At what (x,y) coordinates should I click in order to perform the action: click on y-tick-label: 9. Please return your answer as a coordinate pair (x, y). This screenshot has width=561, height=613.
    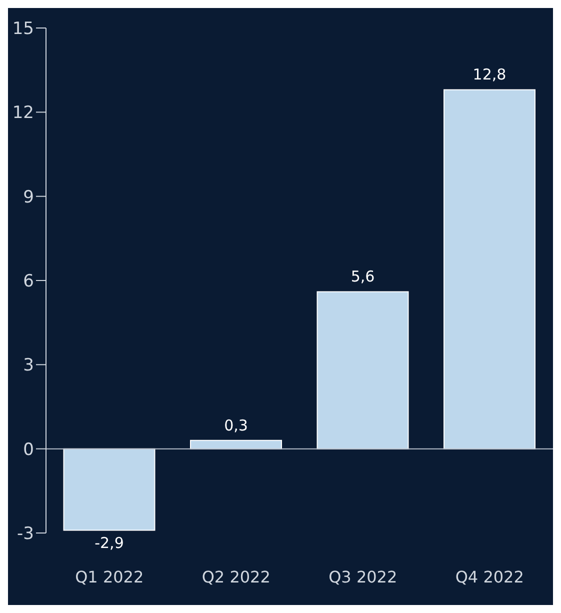
    Looking at the image, I should click on (28, 197).